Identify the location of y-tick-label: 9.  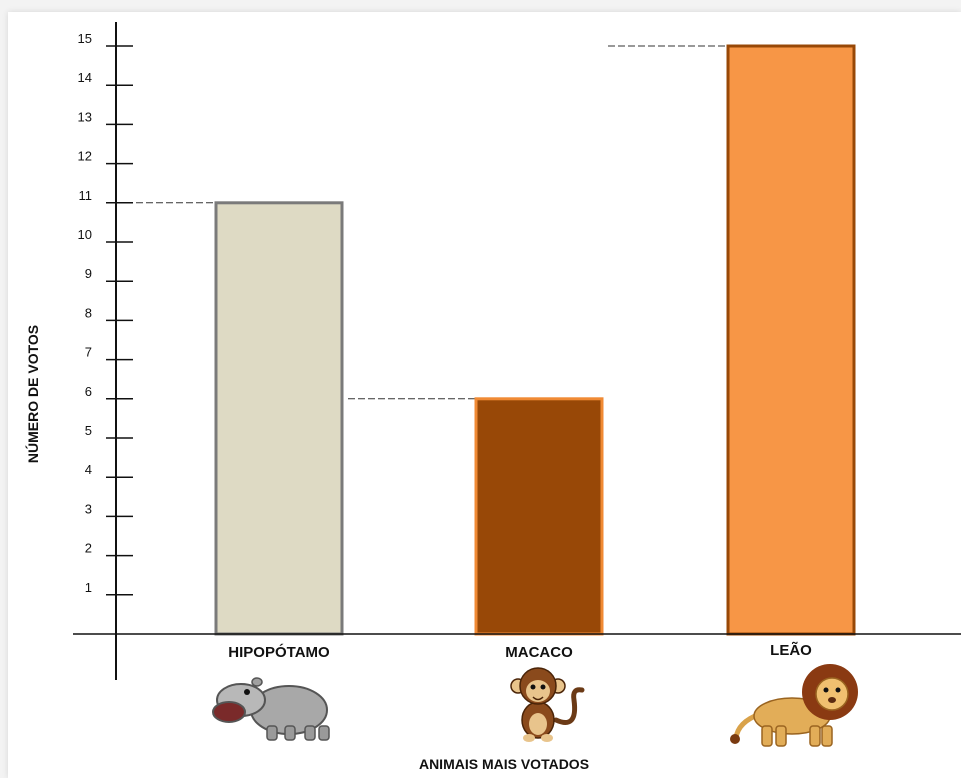
(88, 273).